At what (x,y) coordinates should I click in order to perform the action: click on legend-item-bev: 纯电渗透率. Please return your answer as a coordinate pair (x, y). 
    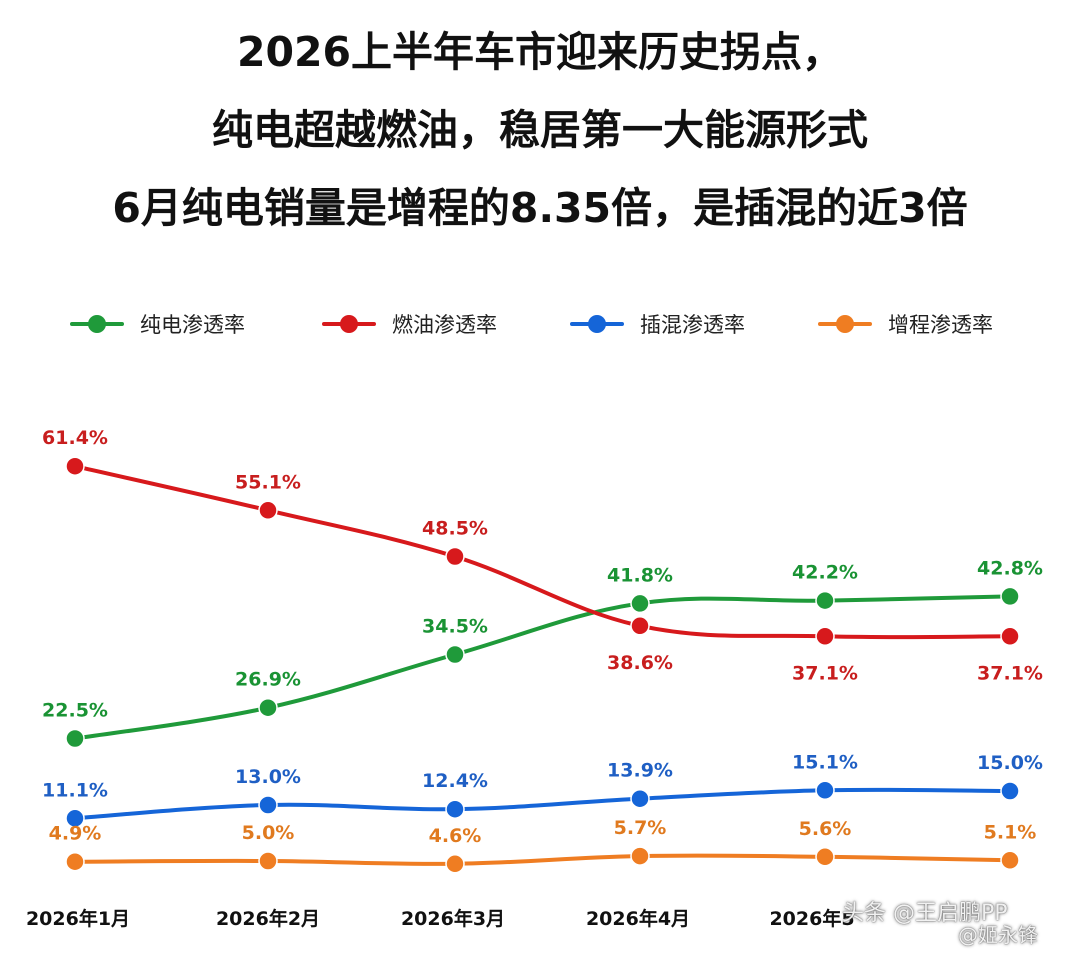
    Looking at the image, I should click on (157, 324).